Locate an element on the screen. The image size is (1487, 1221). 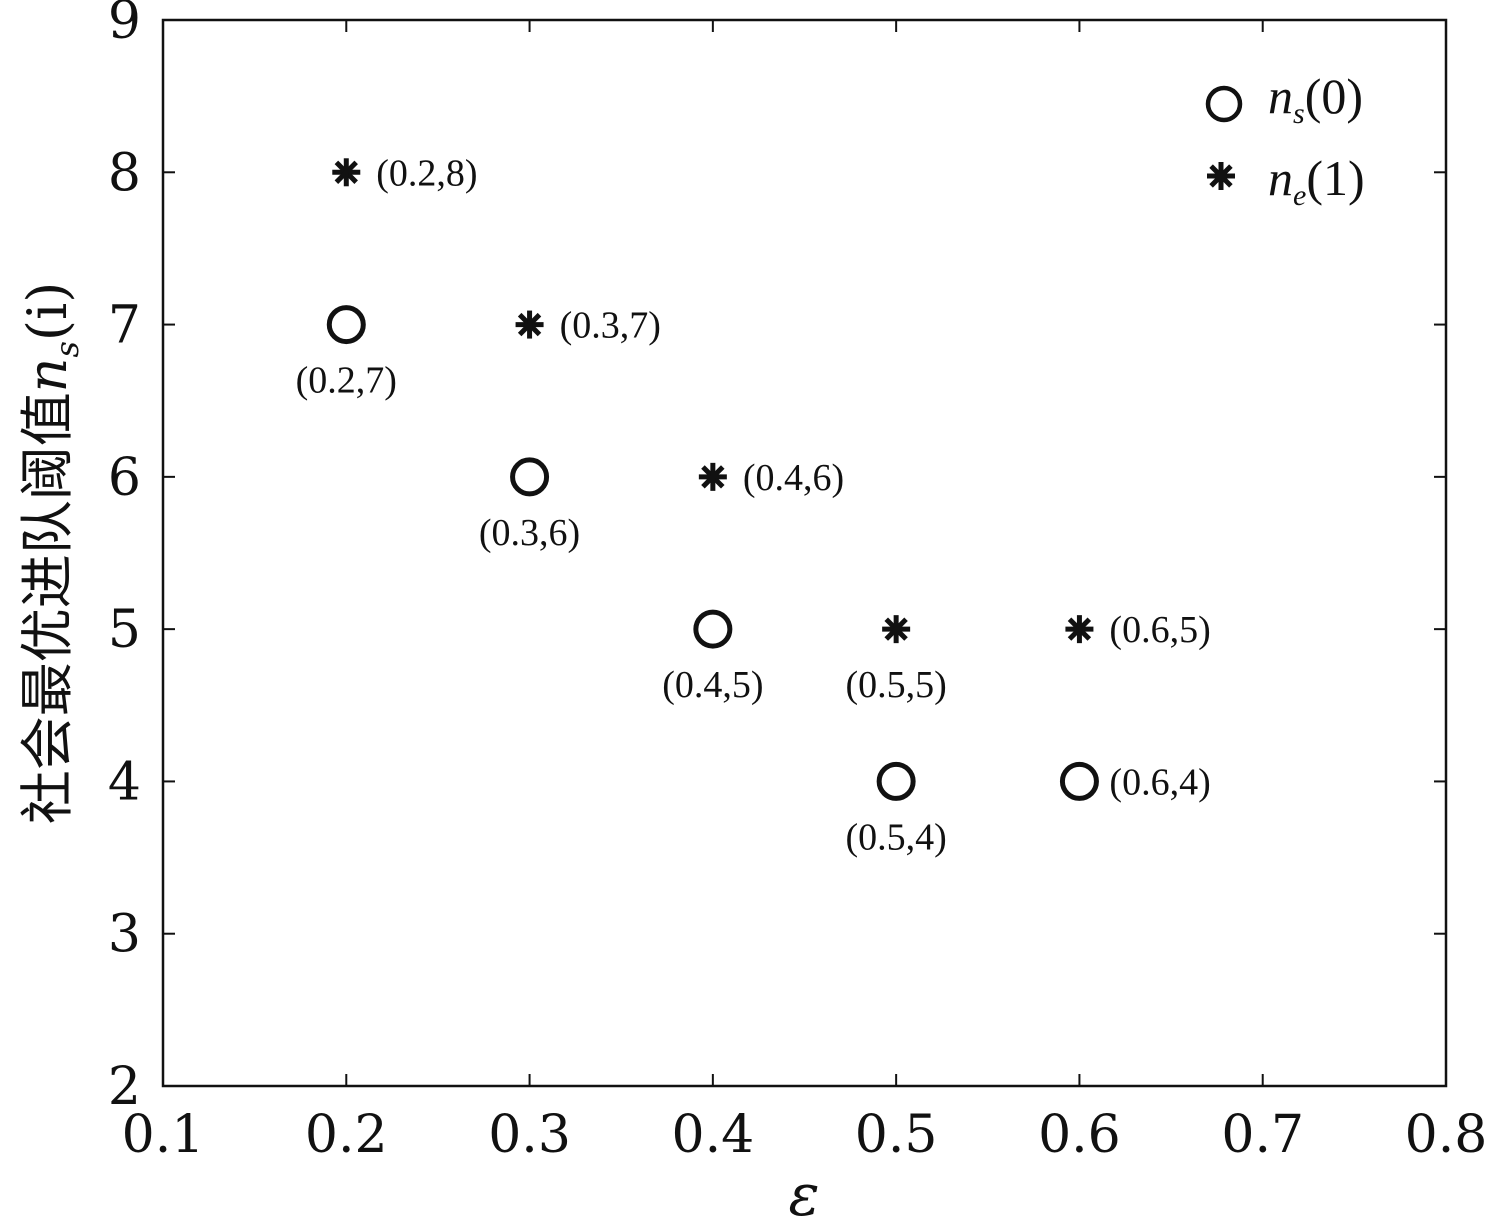
y-tick-label: 7 is located at coordinates (124, 326).